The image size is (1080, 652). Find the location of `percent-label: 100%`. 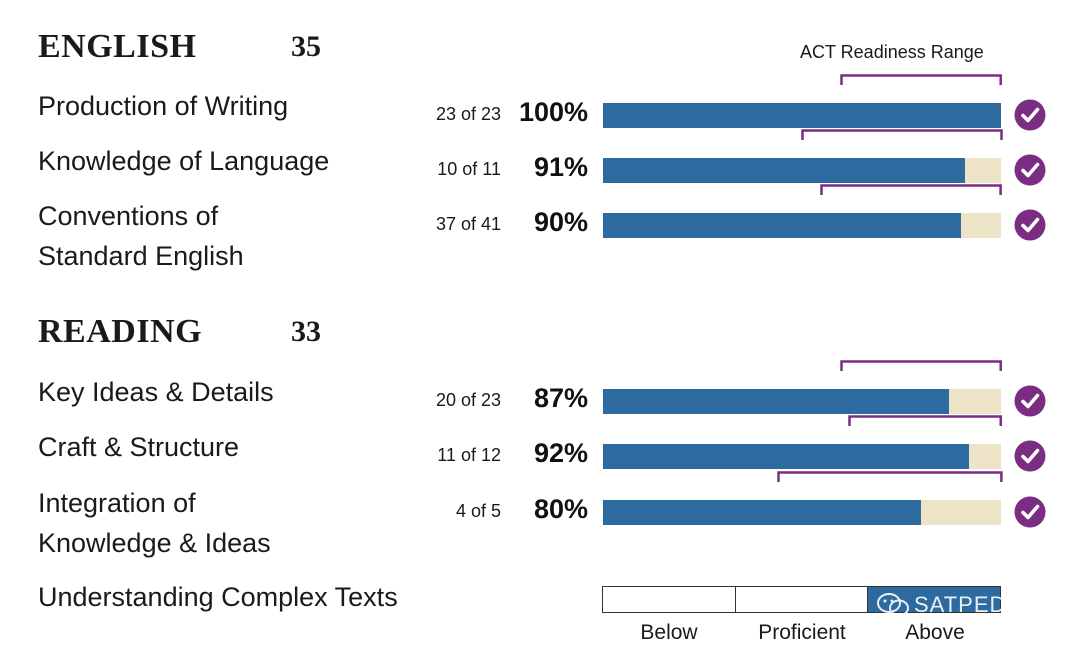

percent-label: 100% is located at coordinates (553, 112).